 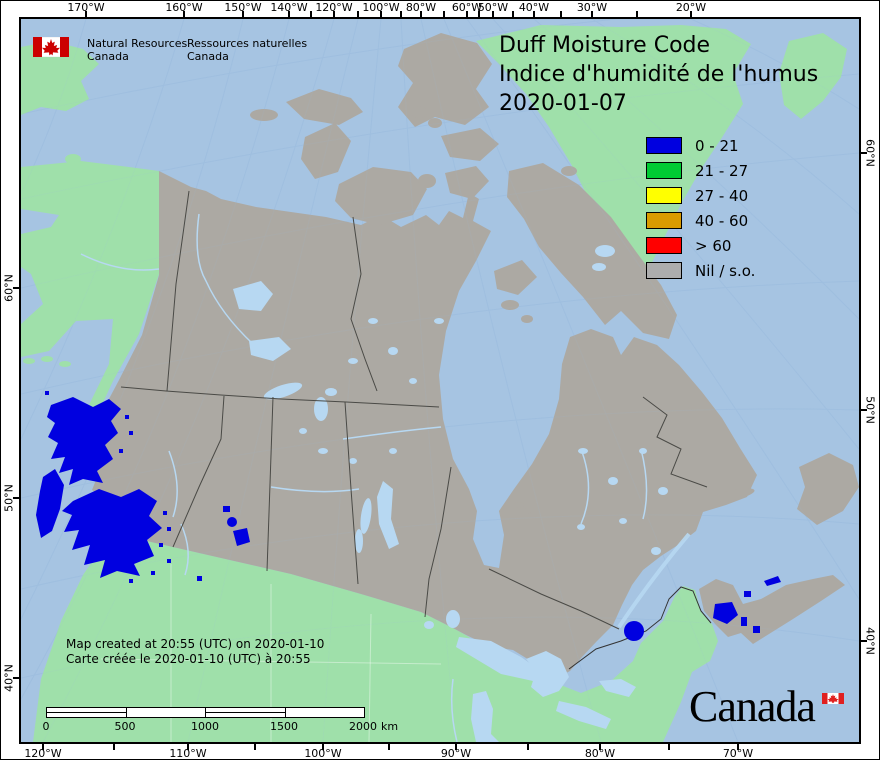 I want to click on lake-great-slave, so click(x=270, y=349).